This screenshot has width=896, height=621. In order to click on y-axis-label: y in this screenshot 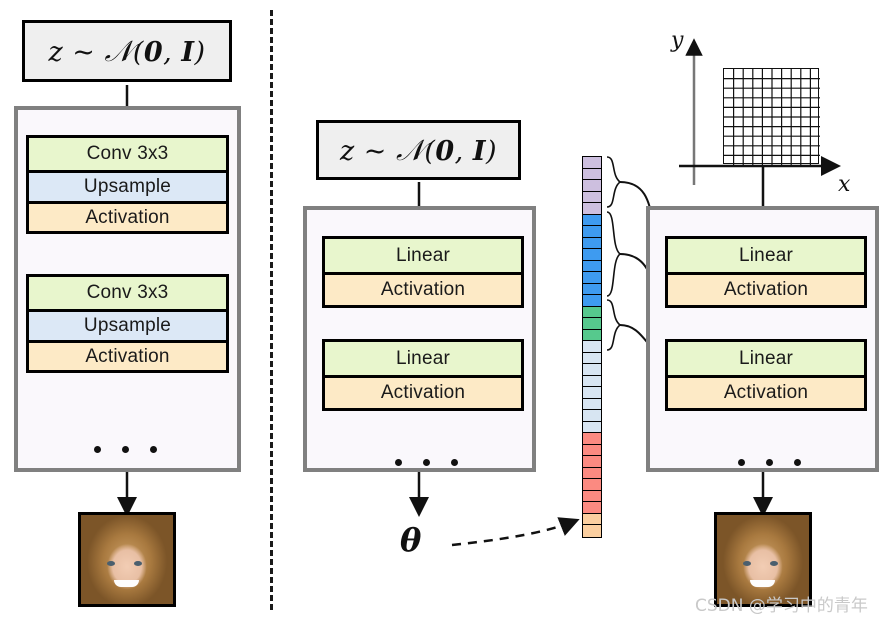, I will do `click(677, 40)`.